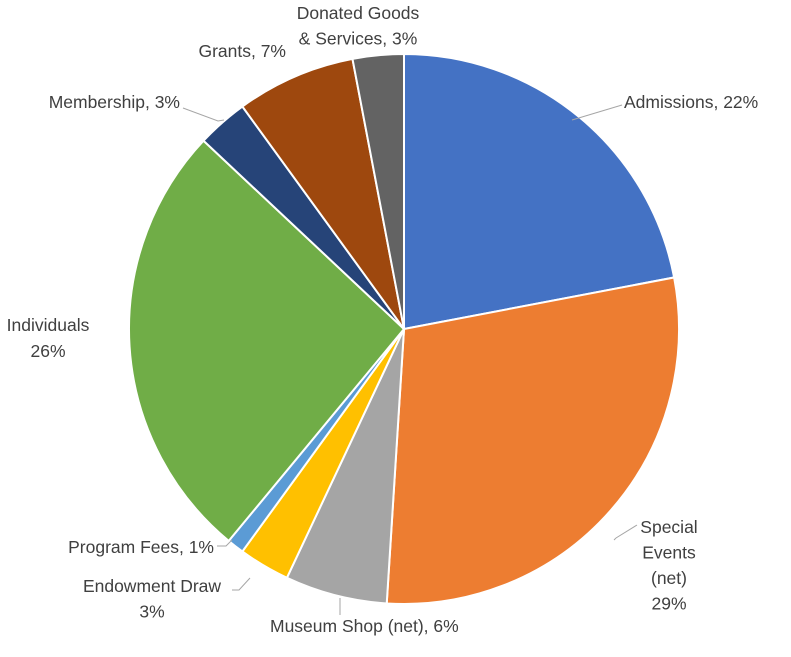 The image size is (791, 657). I want to click on data-label-line: Donated Goods, so click(358, 13).